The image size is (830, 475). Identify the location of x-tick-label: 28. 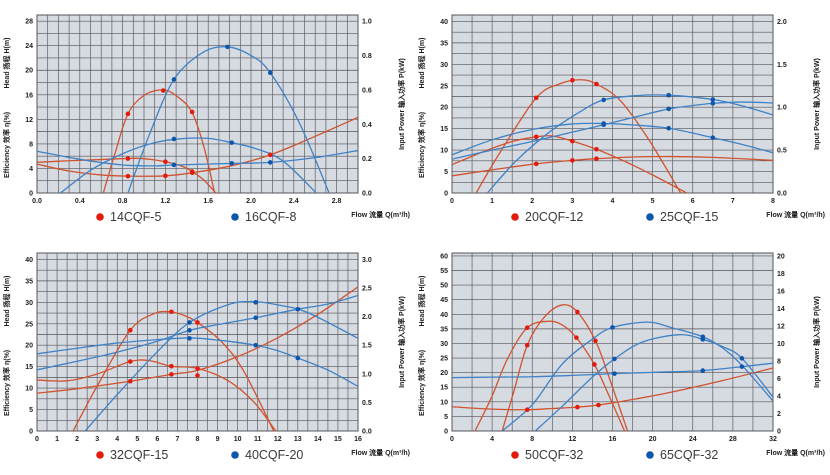
(733, 439).